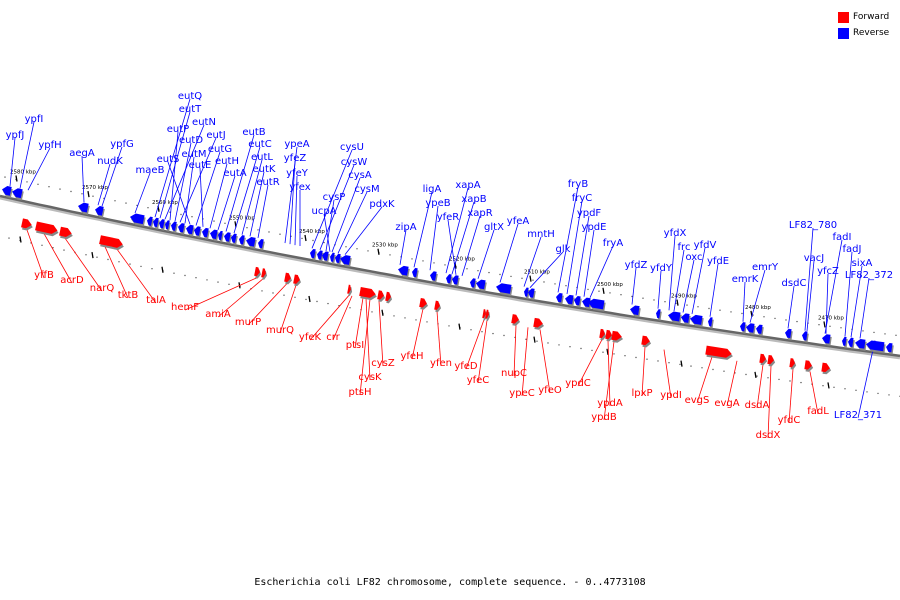  What do you see at coordinates (684, 247) in the screenshot?
I see `gene-label-frc: frc` at bounding box center [684, 247].